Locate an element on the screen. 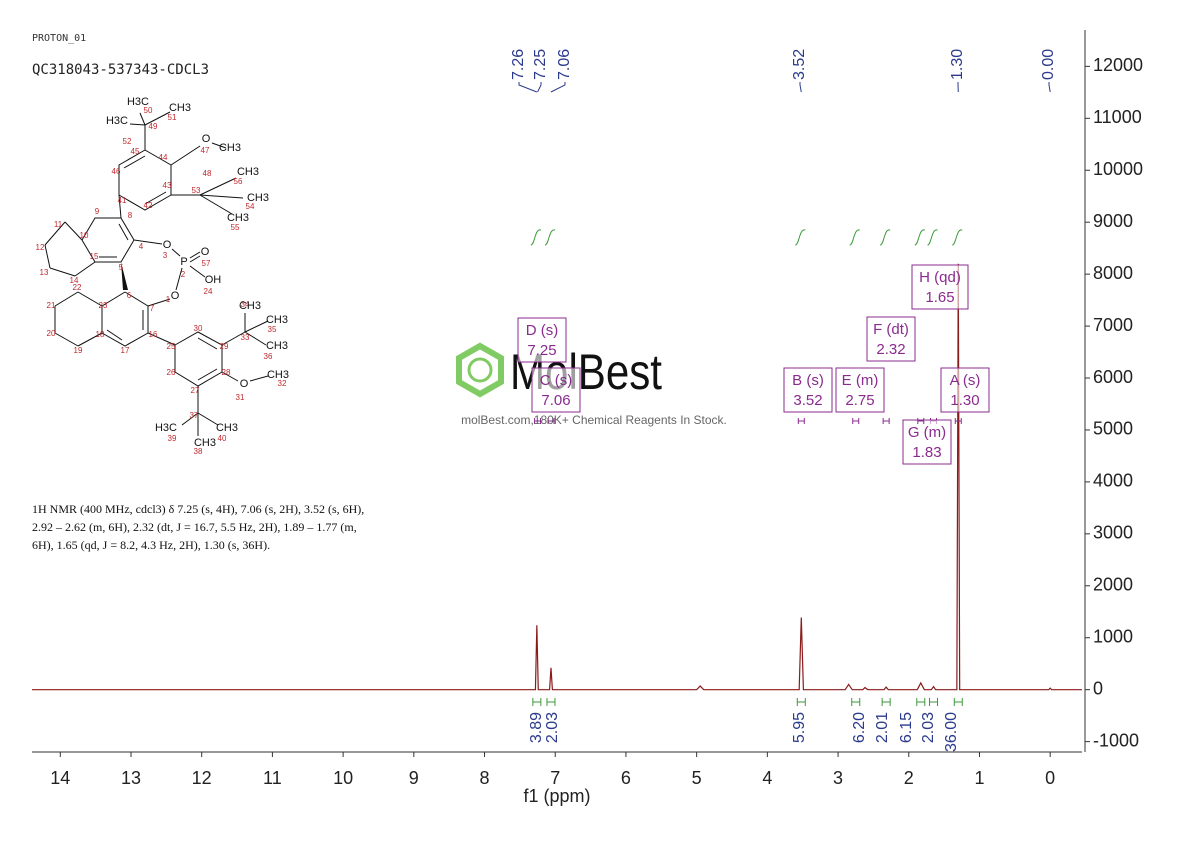 The height and width of the screenshot is (841, 1190). y-tick-label: 10000 is located at coordinates (1118, 169).